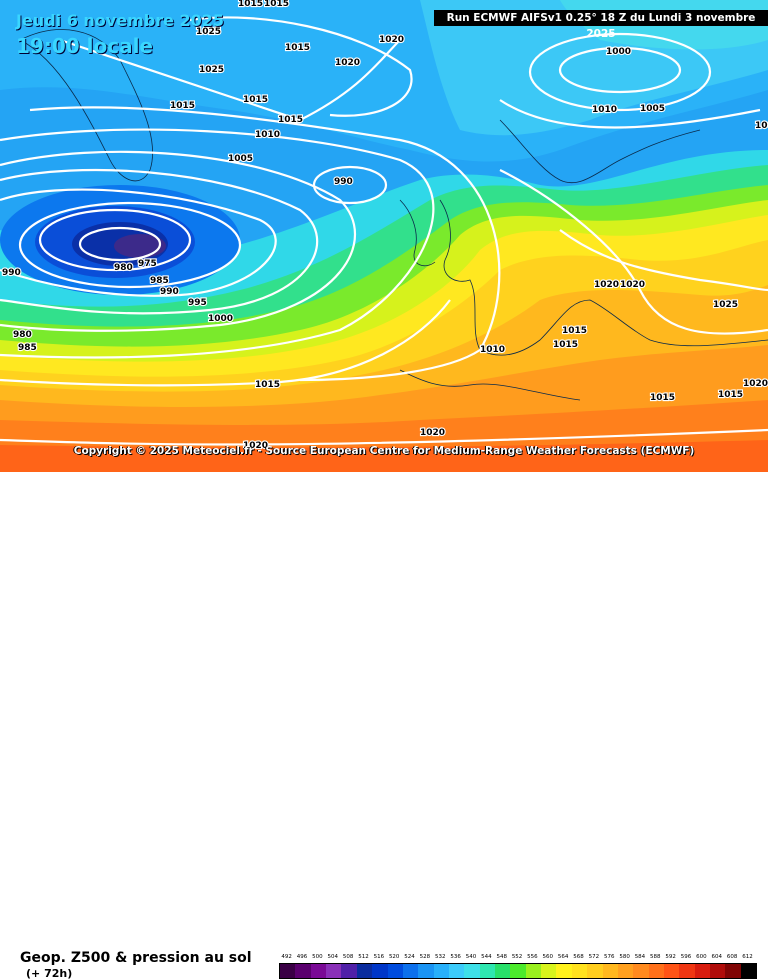 The height and width of the screenshot is (980, 768). I want to click on isobar-1005-north, so click(620, 72).